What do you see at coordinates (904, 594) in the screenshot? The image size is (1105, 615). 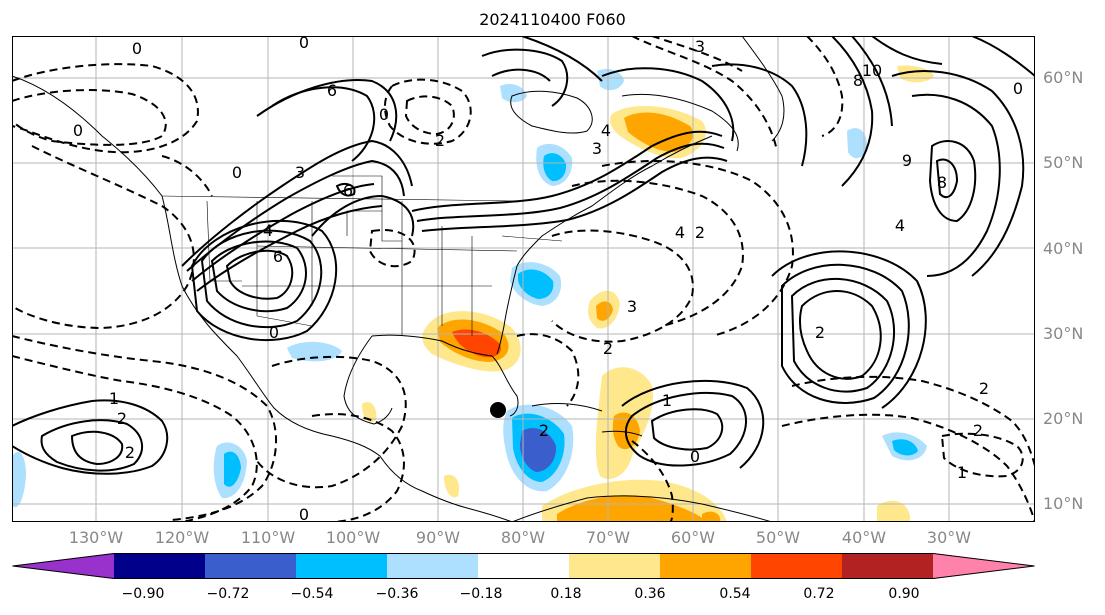 I see `colorbar-tick-label: 0.90` at bounding box center [904, 594].